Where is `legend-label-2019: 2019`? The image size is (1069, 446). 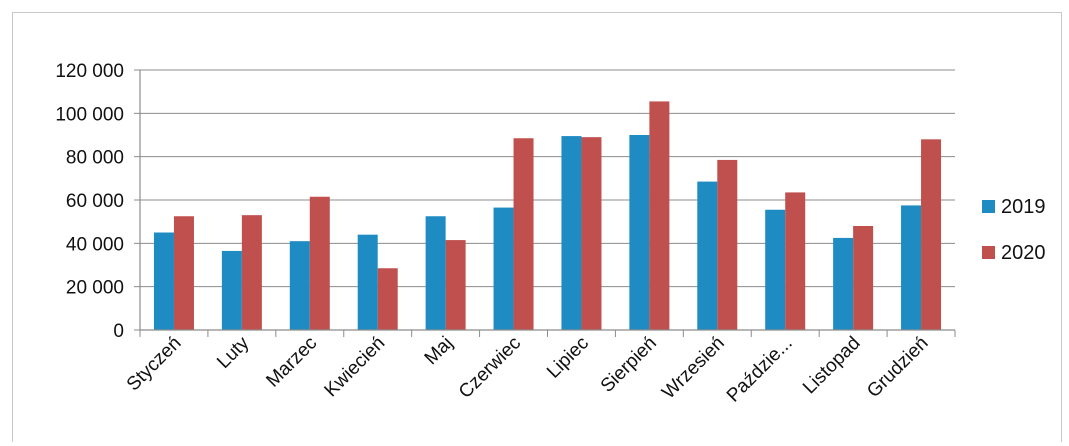
legend-label-2019: 2019 is located at coordinates (1023, 207).